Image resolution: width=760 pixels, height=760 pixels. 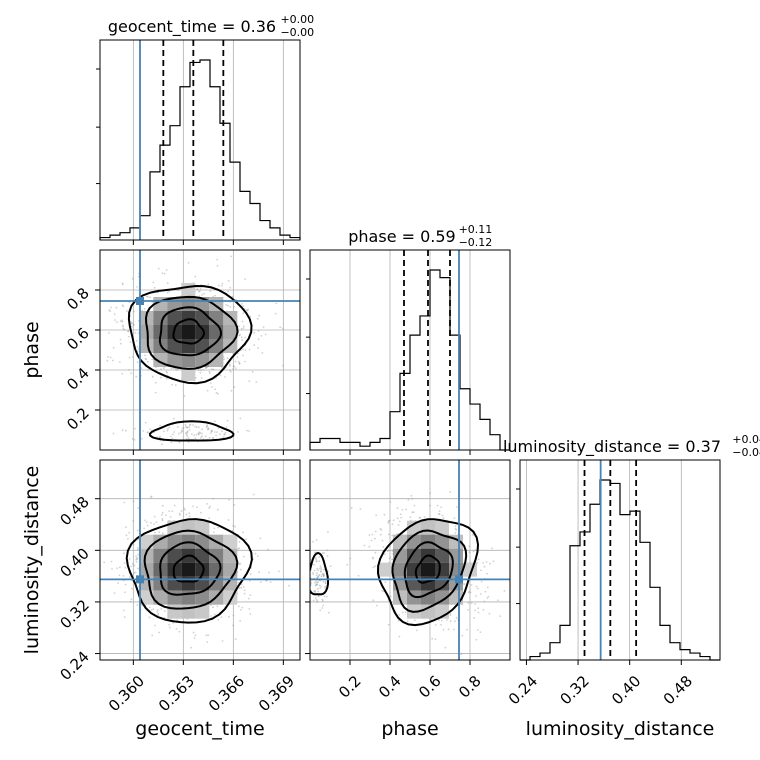 What do you see at coordinates (459, 579) in the screenshot?
I see `truth-marker` at bounding box center [459, 579].